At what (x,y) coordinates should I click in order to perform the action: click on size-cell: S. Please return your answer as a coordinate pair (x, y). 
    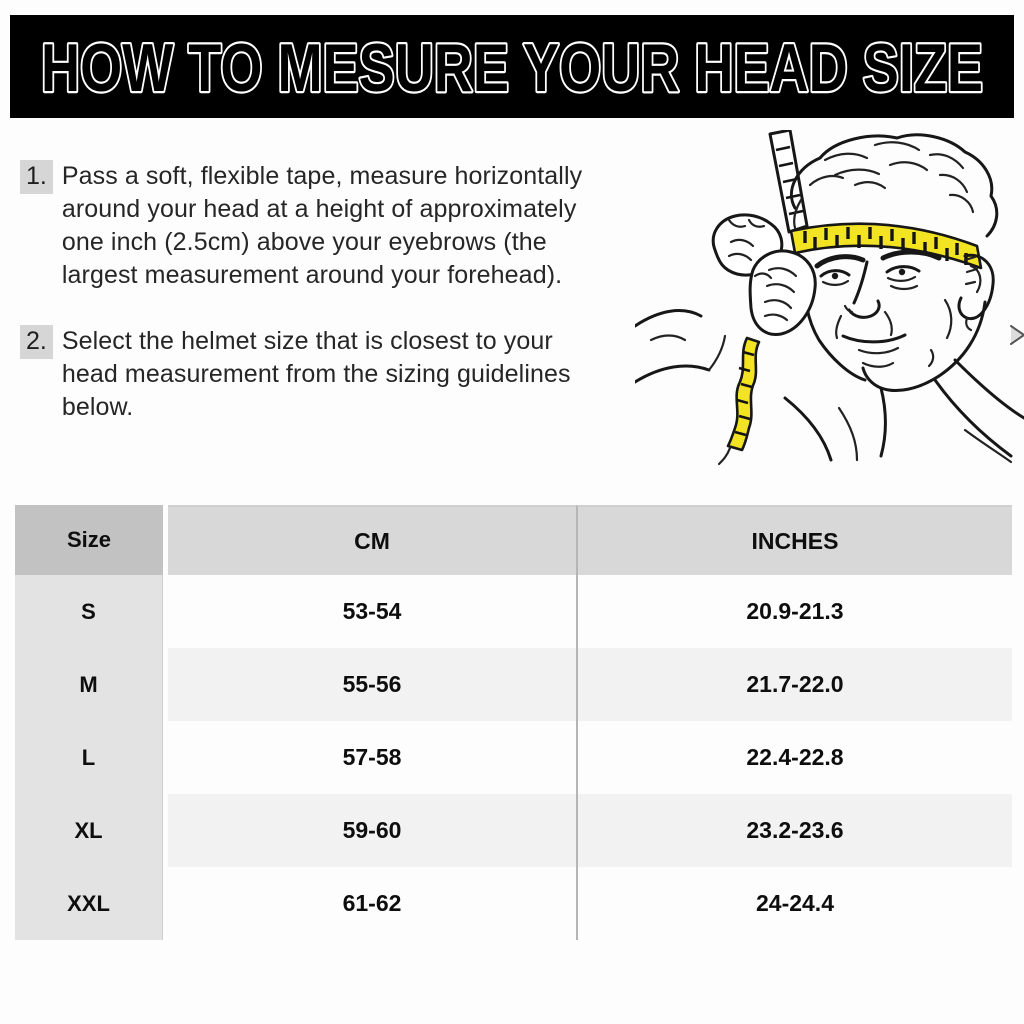
    Looking at the image, I should click on (89, 611).